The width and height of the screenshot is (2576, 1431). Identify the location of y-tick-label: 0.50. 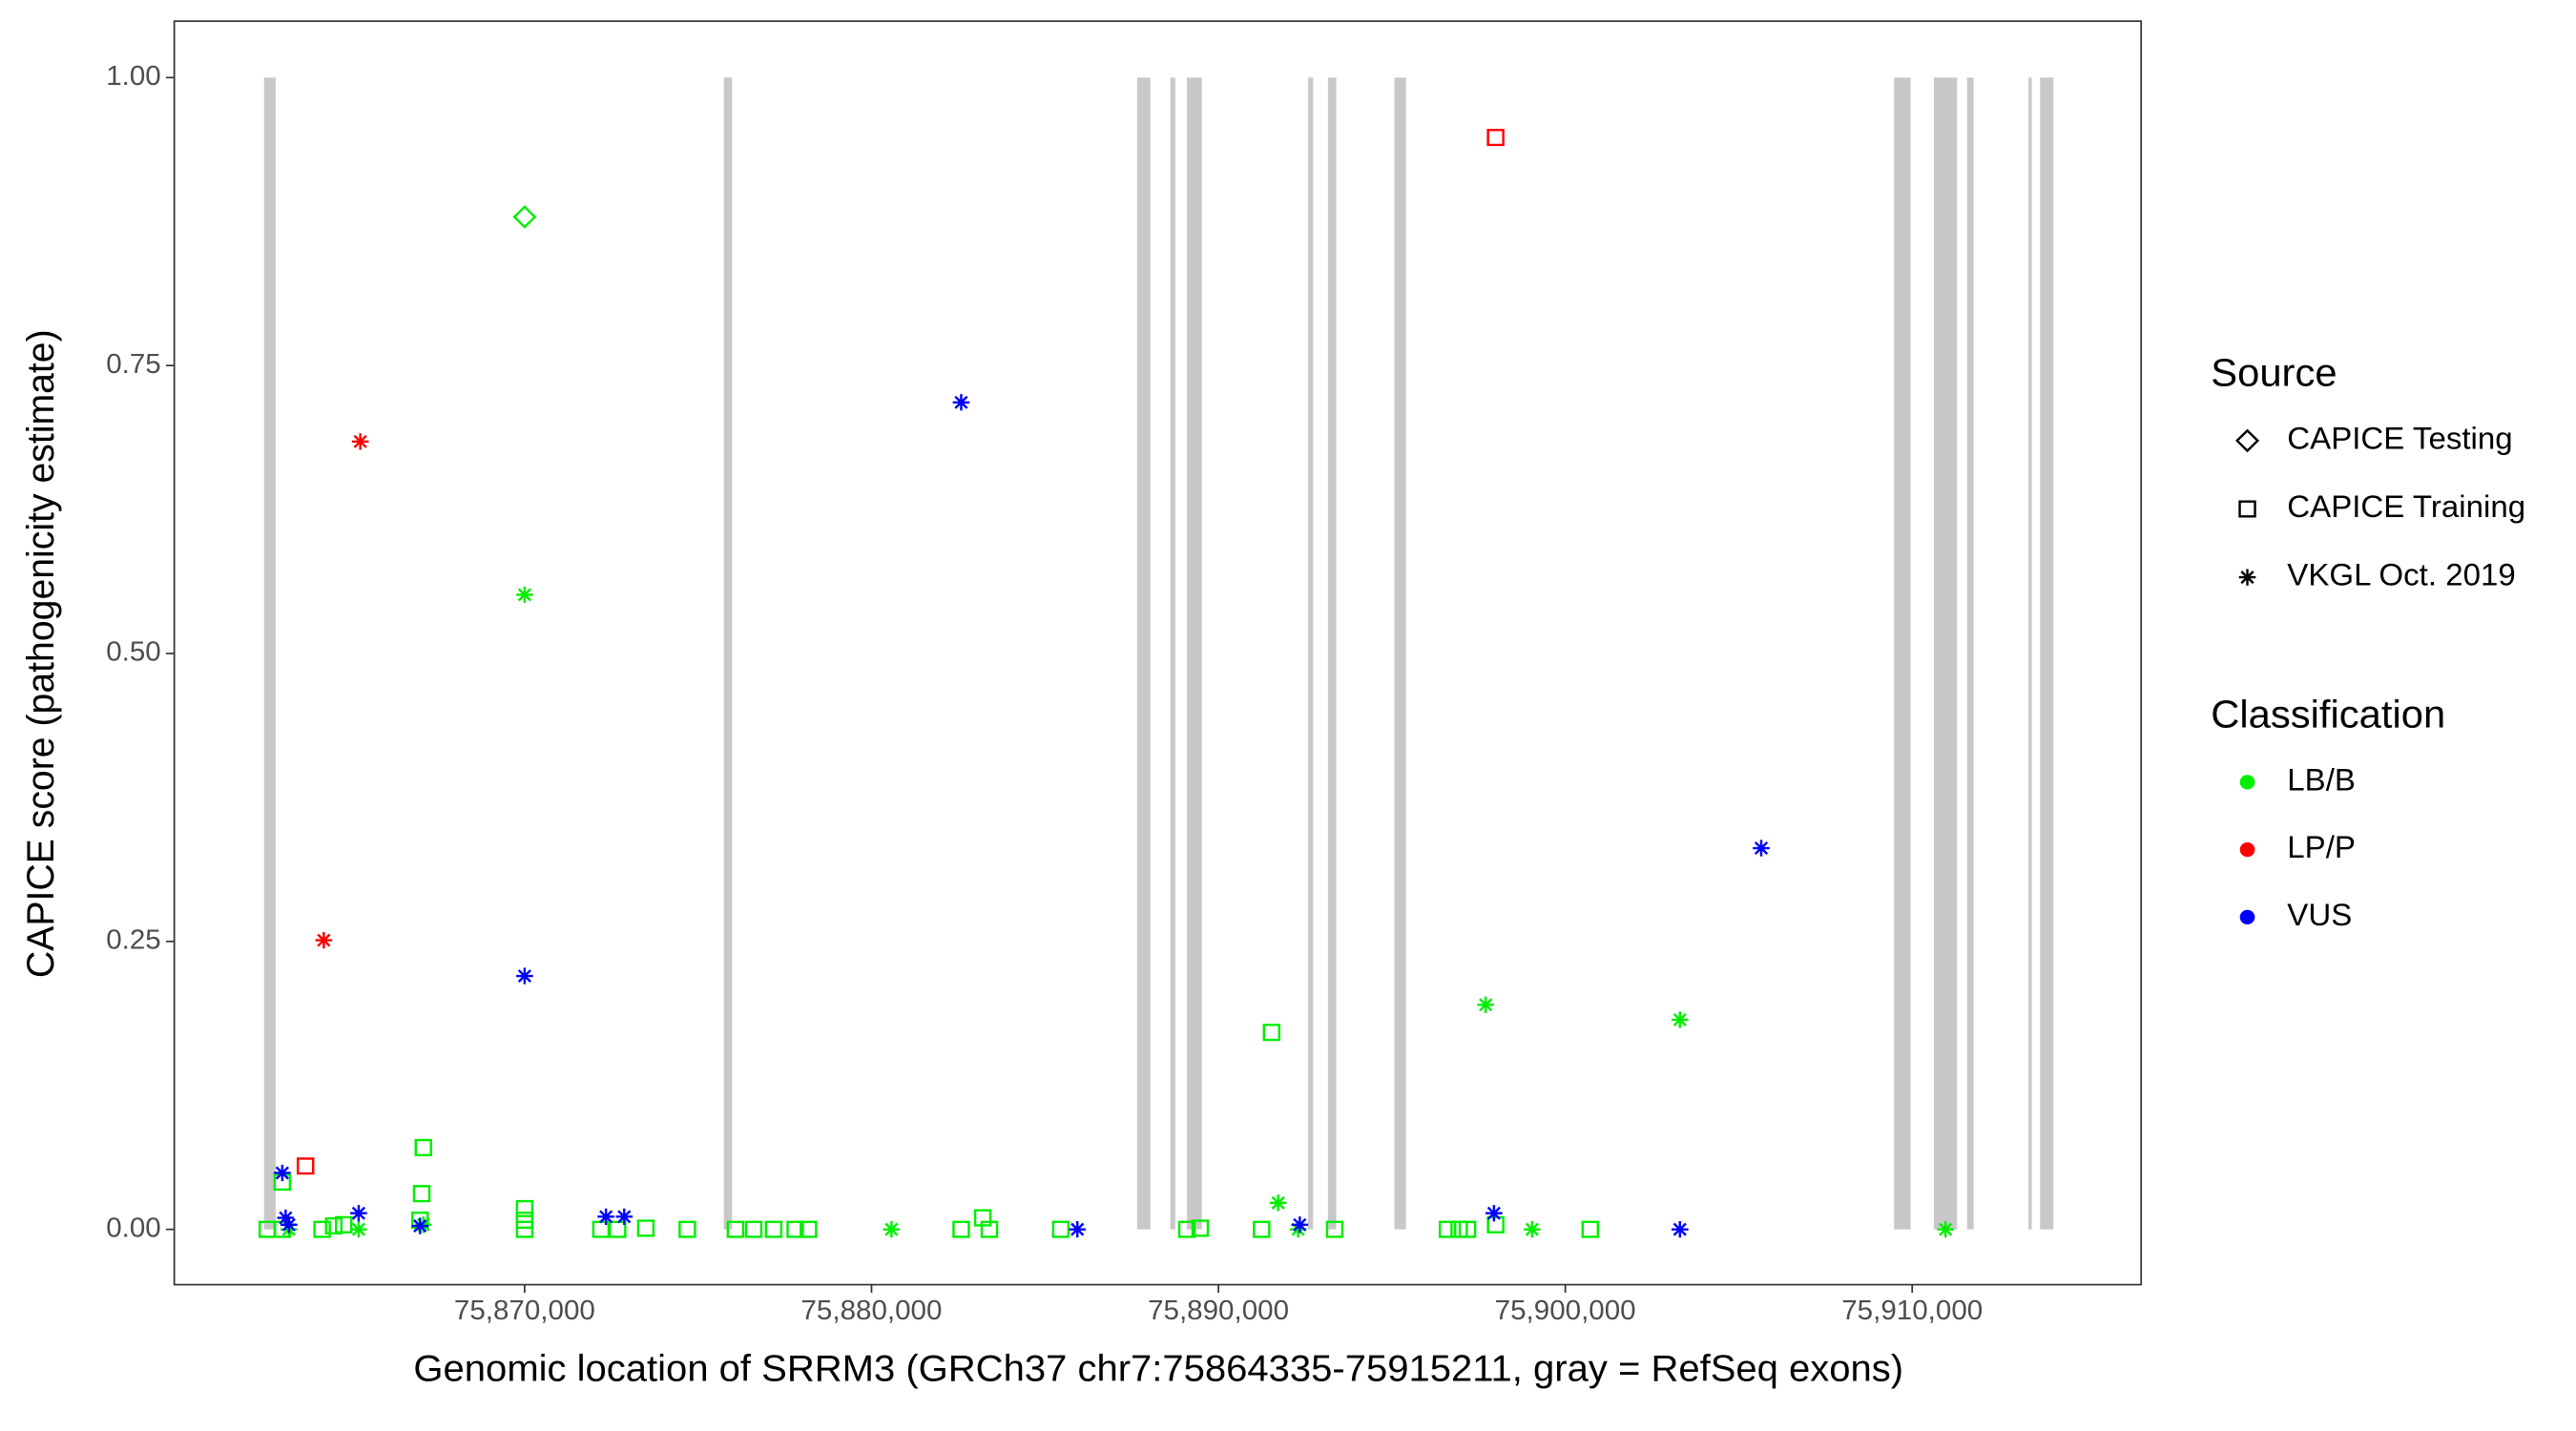
(133, 652).